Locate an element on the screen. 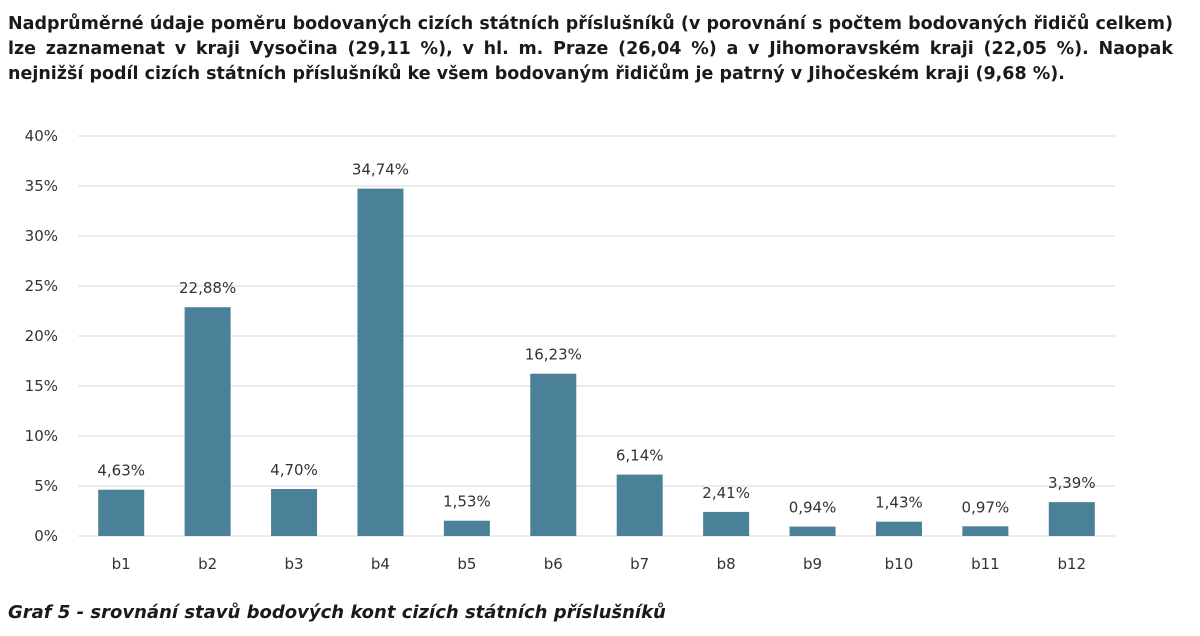 Image resolution: width=1200 pixels, height=636 pixels. x-category-label: b5 is located at coordinates (466, 564).